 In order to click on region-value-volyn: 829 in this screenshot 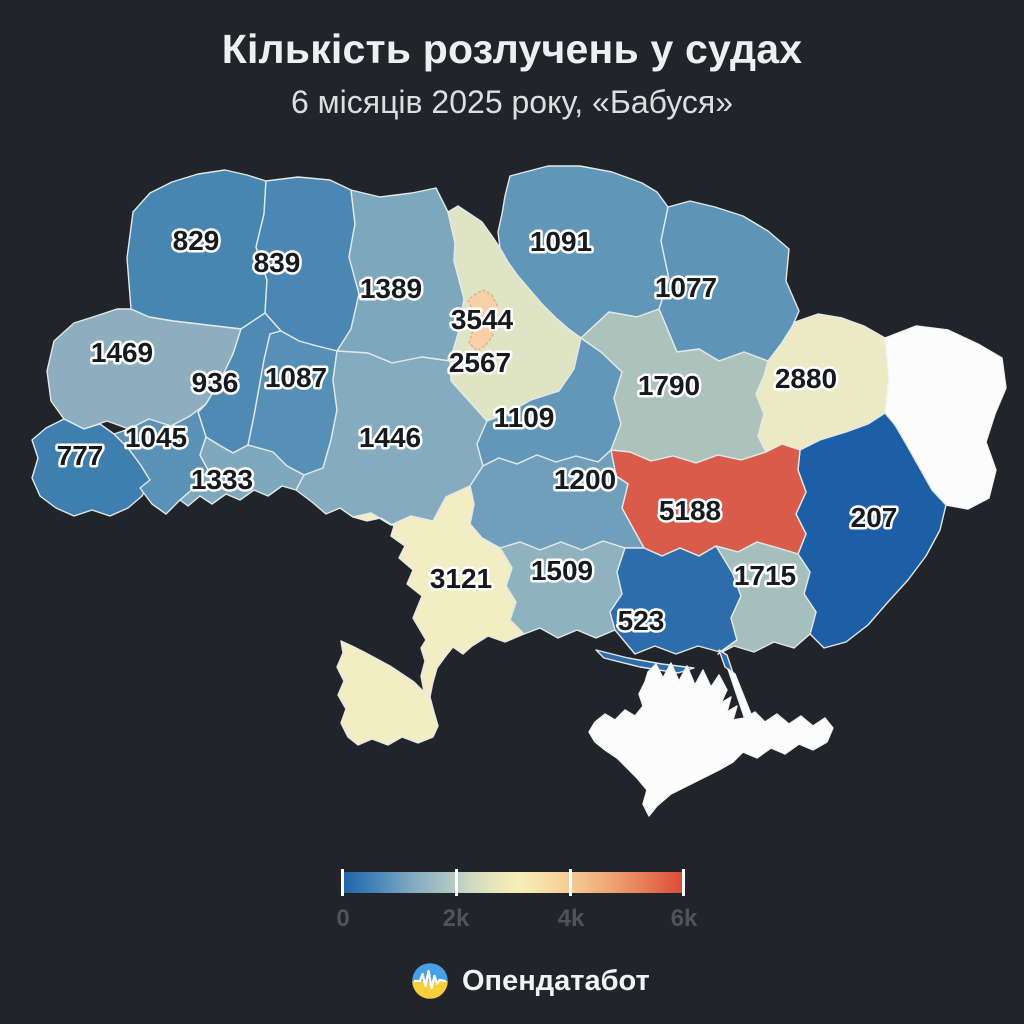, I will do `click(196, 240)`.